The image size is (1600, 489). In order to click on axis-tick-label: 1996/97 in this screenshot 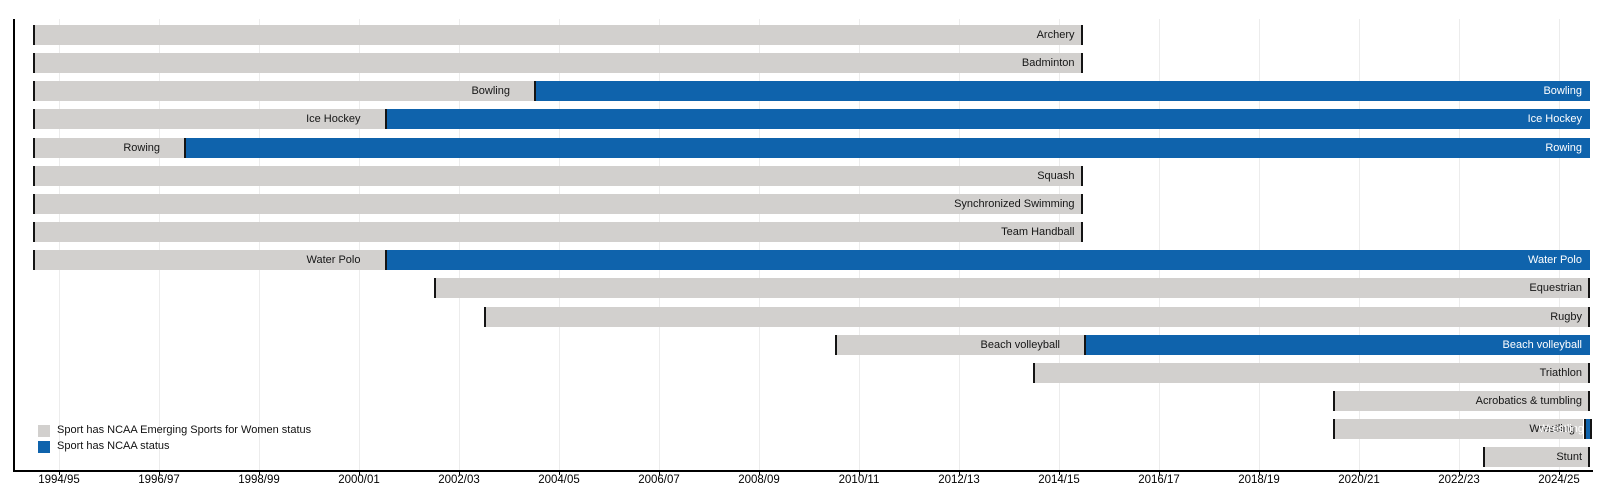, I will do `click(159, 480)`.